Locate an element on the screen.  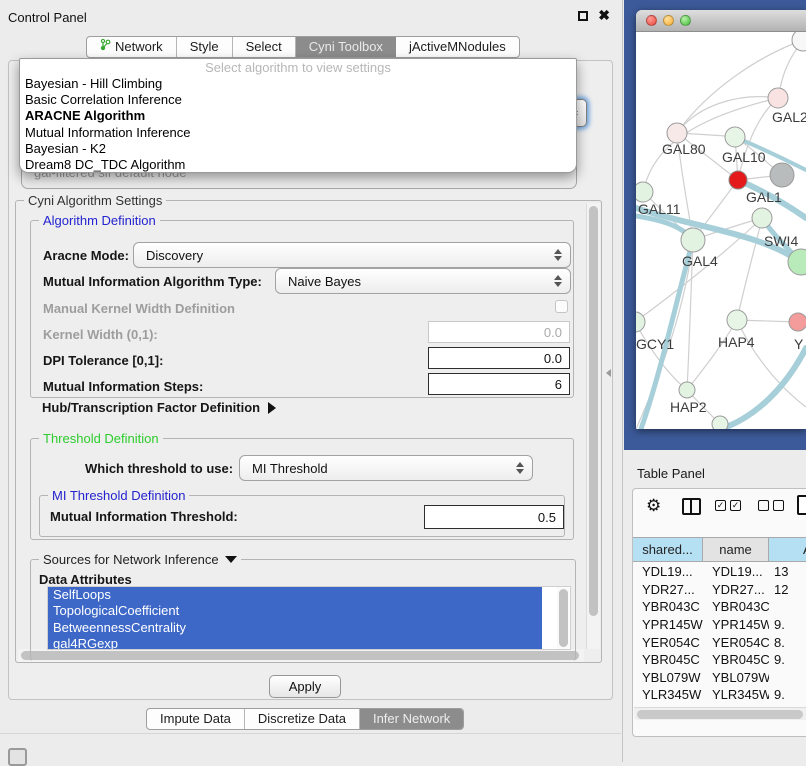
settings-vertical-scrollbar is located at coordinates (593, 426).